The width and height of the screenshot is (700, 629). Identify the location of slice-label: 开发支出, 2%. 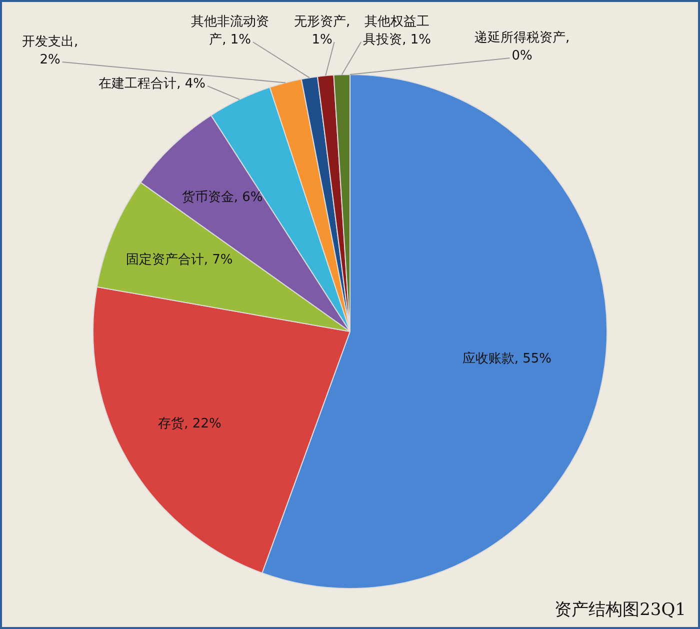
(50, 51).